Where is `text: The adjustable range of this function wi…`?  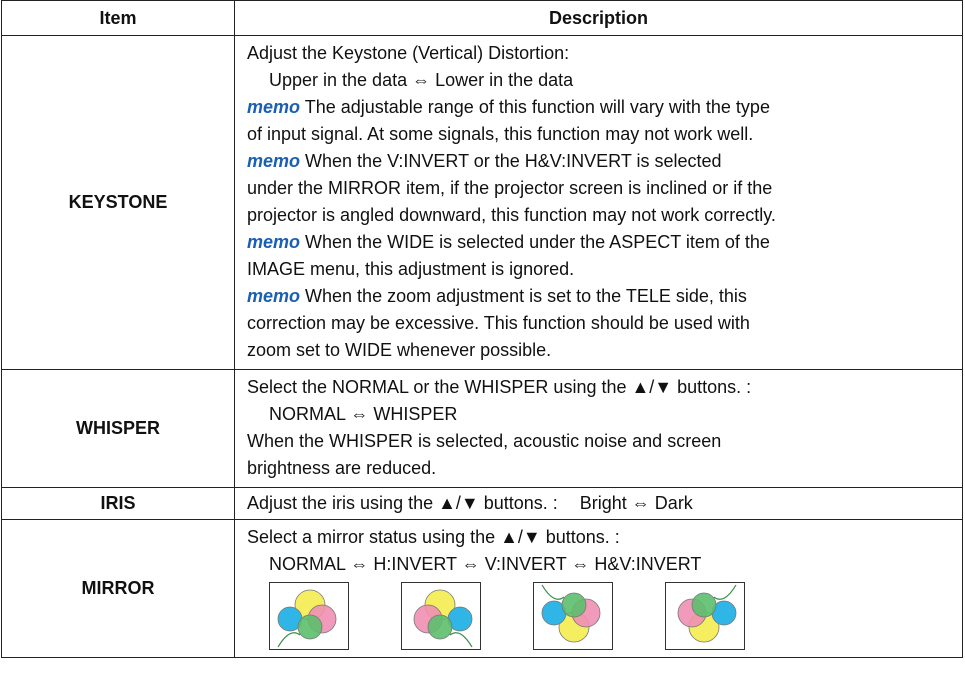 text: The adjustable range of this function wi… is located at coordinates (537, 107).